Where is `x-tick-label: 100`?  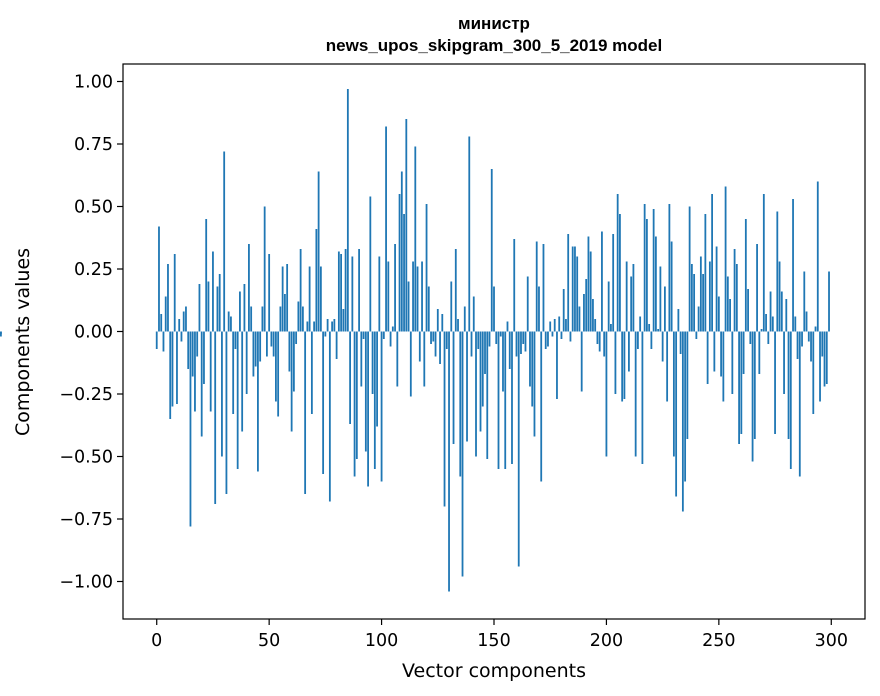
x-tick-label: 100 is located at coordinates (381, 641).